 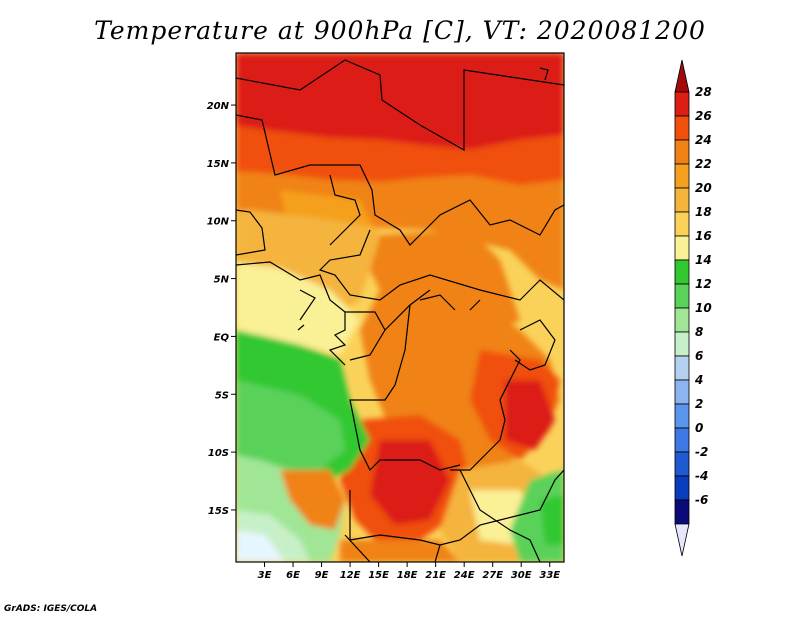 I want to click on colorbar-label: -6, so click(x=701, y=500).